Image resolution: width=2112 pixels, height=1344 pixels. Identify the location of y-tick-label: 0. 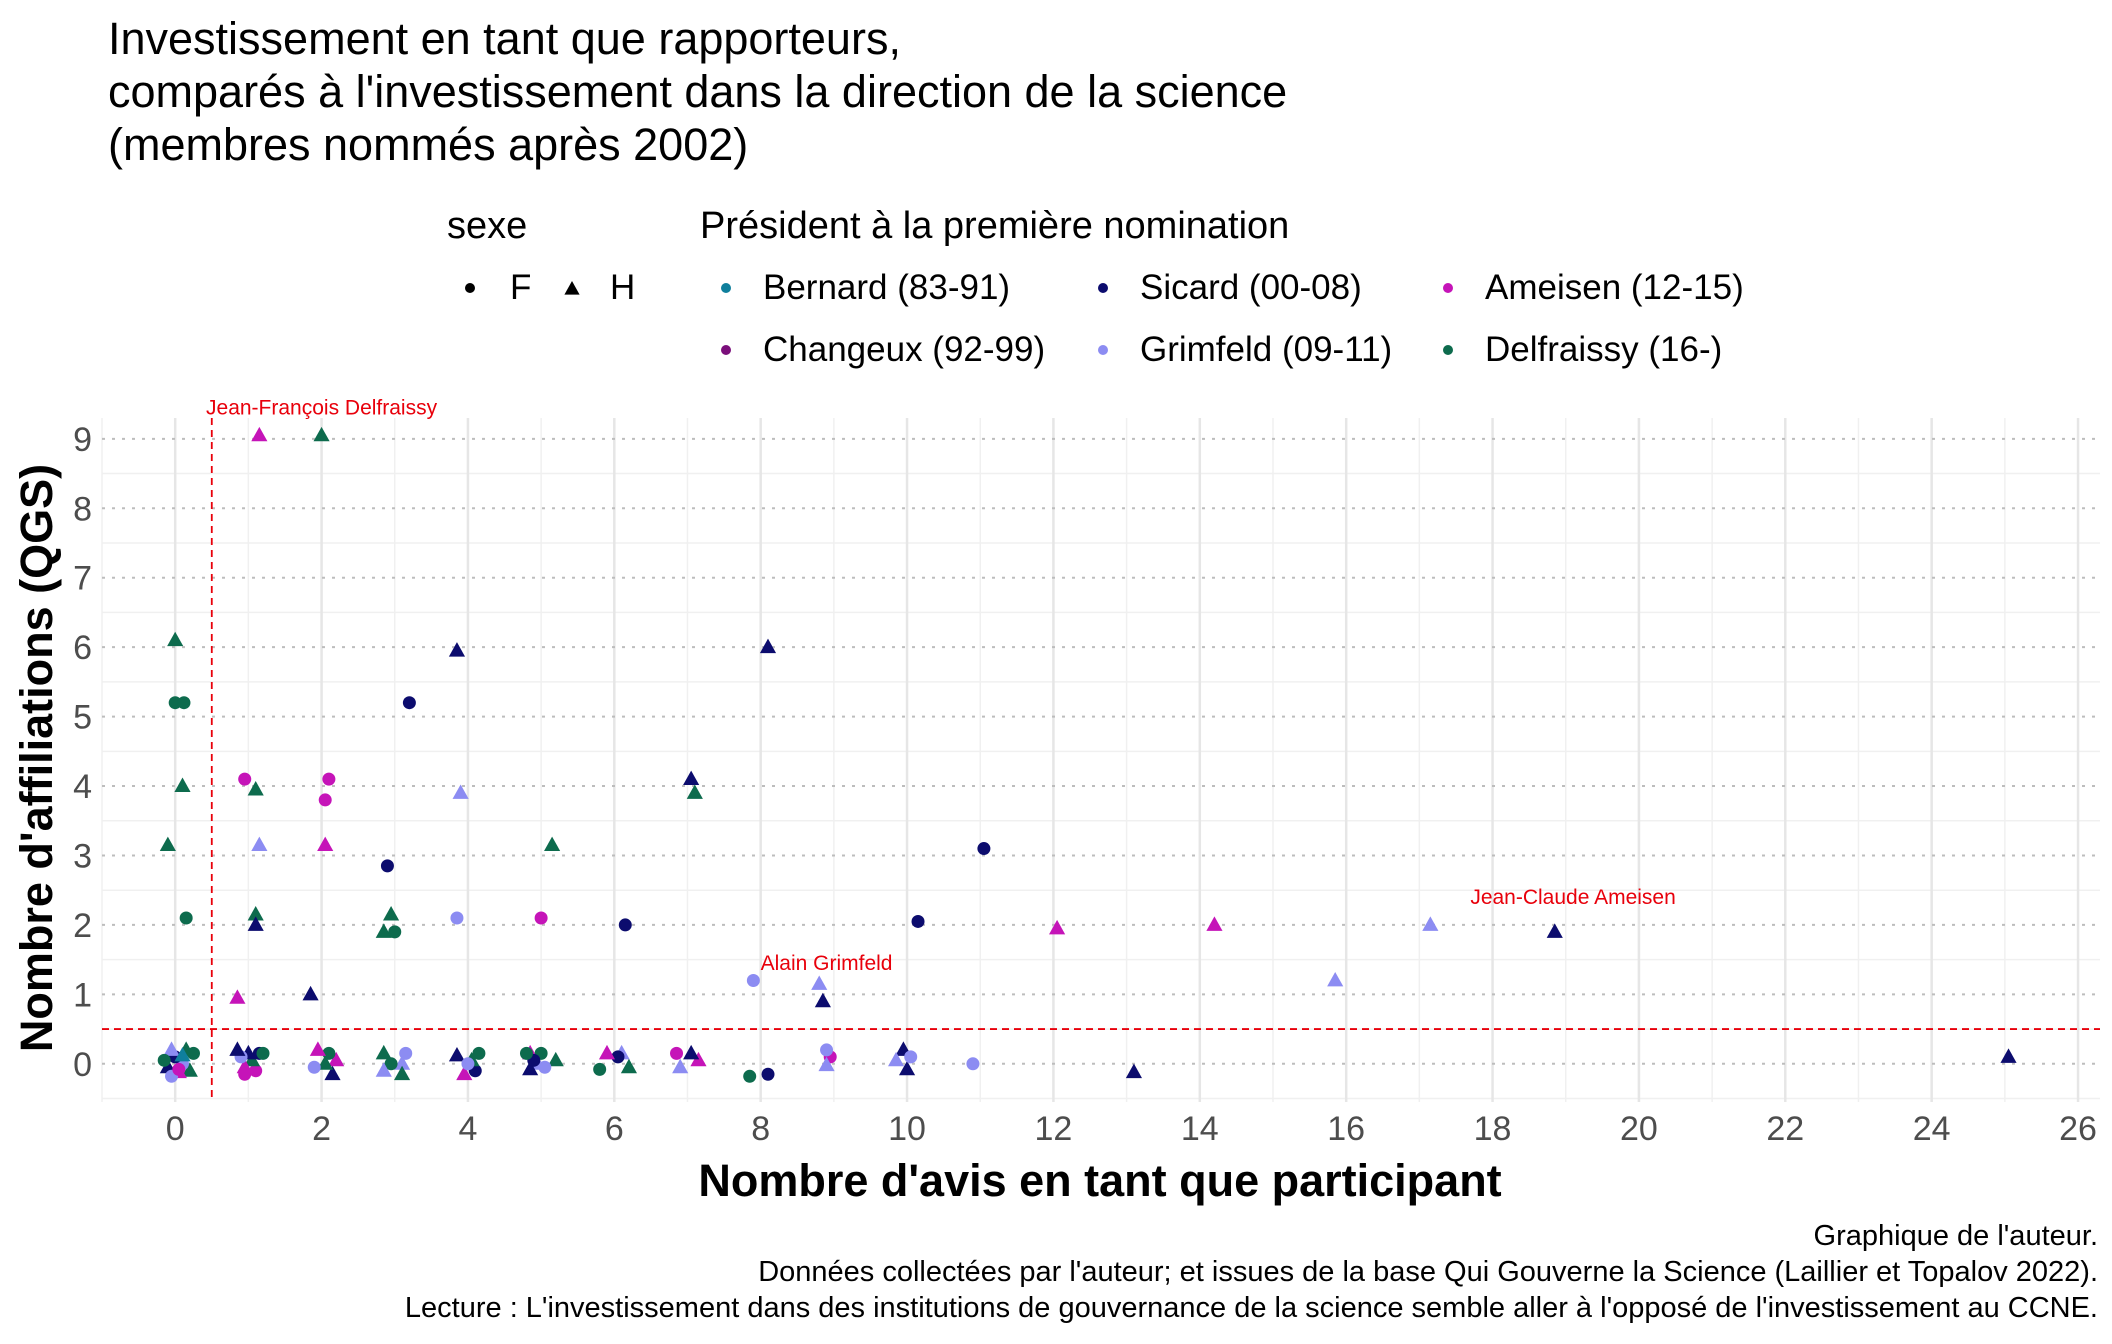
(82, 1065).